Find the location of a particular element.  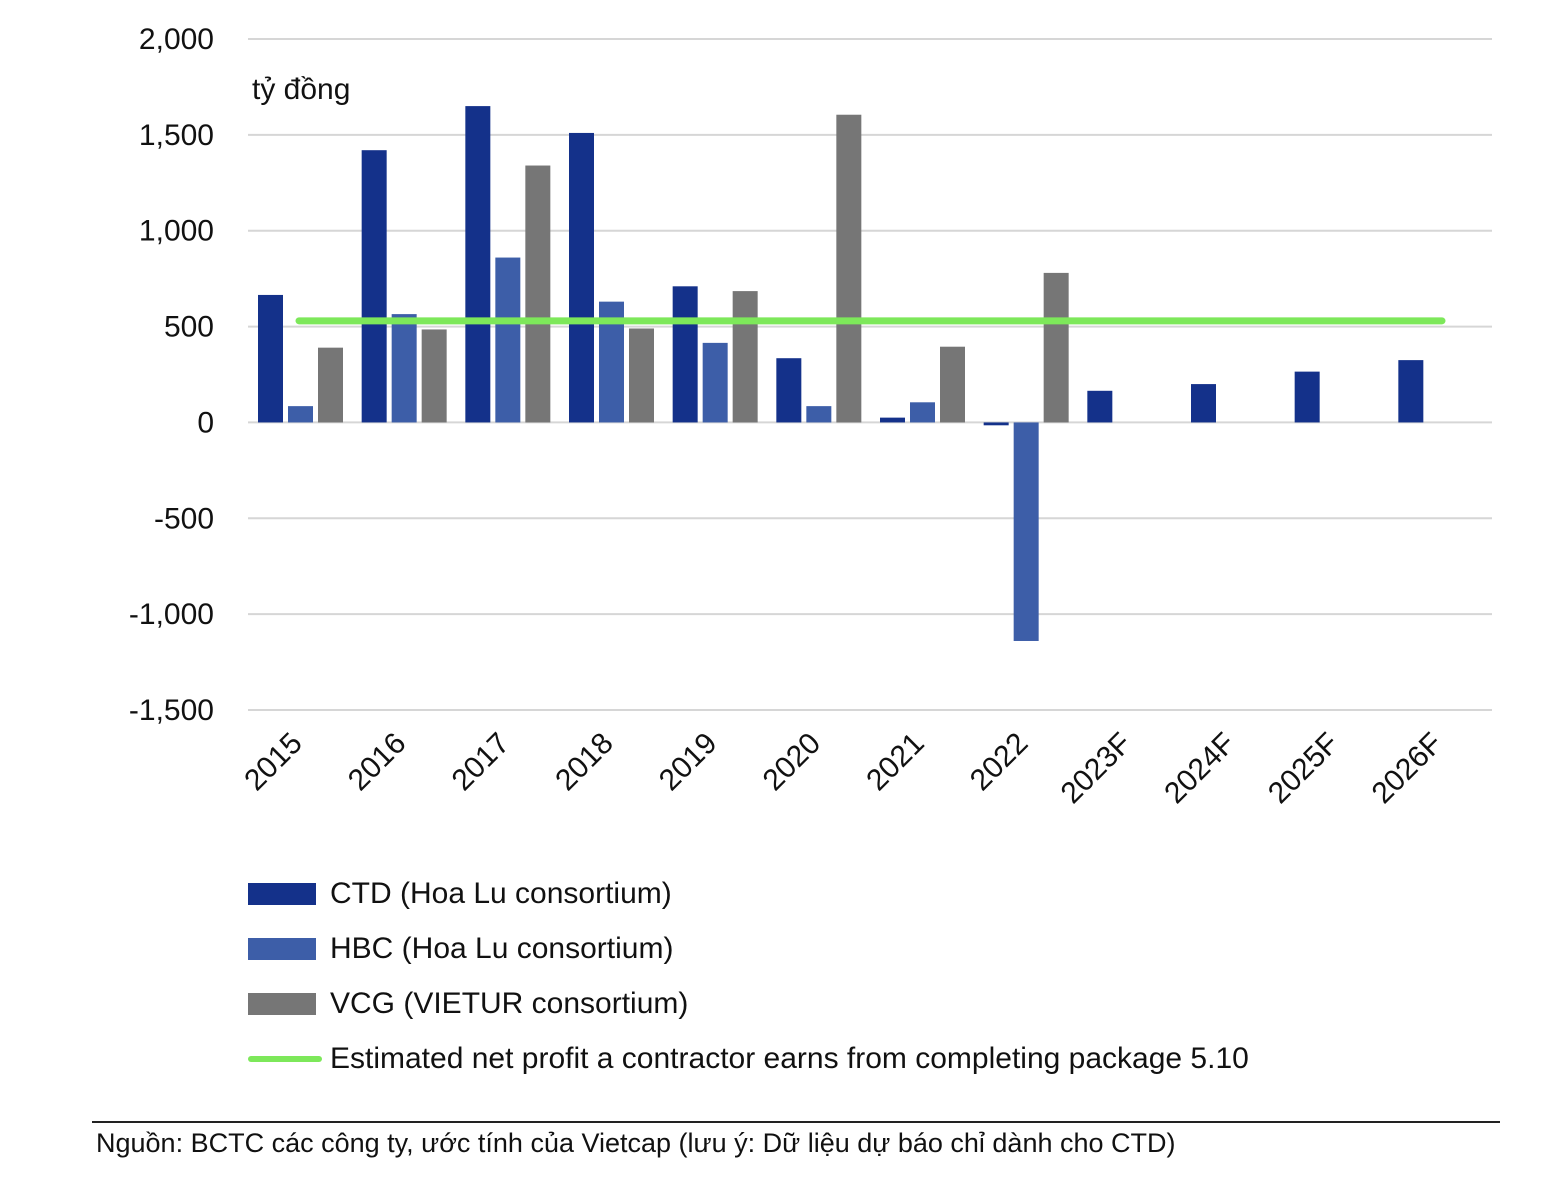

x-tick-label: 2024F is located at coordinates (1199, 768).